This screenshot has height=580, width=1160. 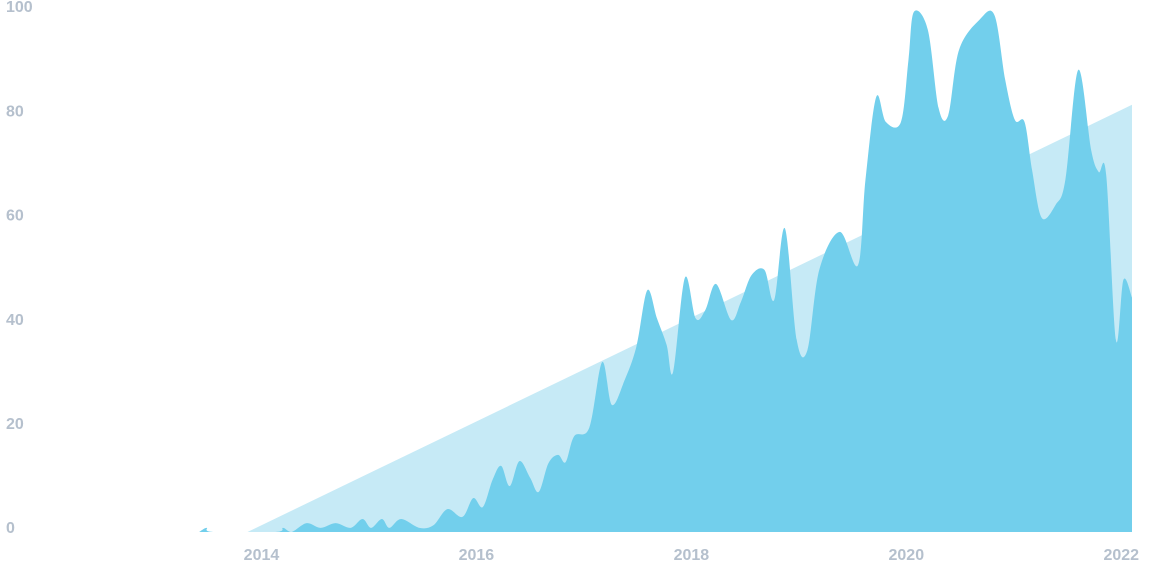 What do you see at coordinates (15, 111) in the screenshot?
I see `y-tick-label: 80` at bounding box center [15, 111].